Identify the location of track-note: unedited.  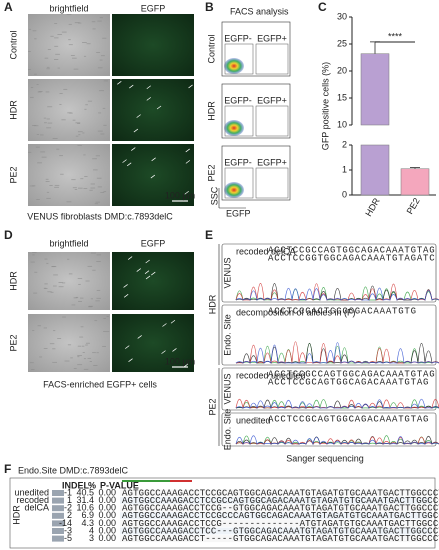
(253, 420).